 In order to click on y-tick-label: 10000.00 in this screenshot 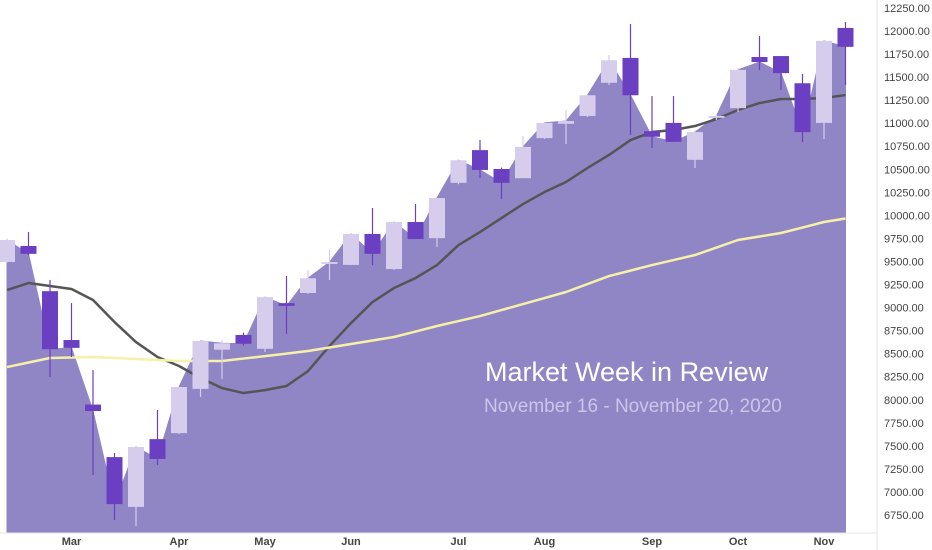, I will do `click(907, 216)`.